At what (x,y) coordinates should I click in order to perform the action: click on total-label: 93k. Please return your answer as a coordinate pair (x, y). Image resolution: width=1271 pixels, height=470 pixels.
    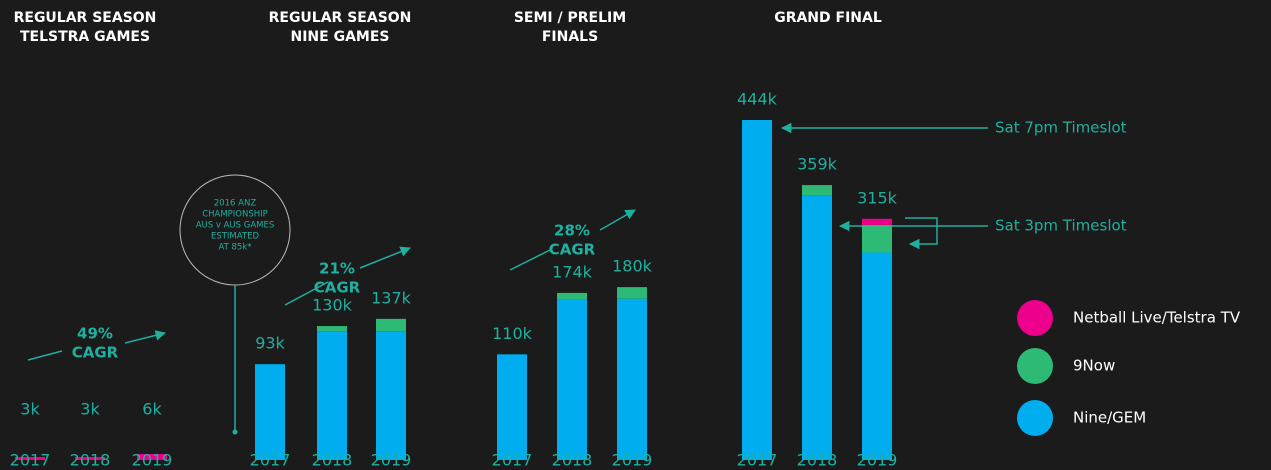
    Looking at the image, I should click on (270, 343).